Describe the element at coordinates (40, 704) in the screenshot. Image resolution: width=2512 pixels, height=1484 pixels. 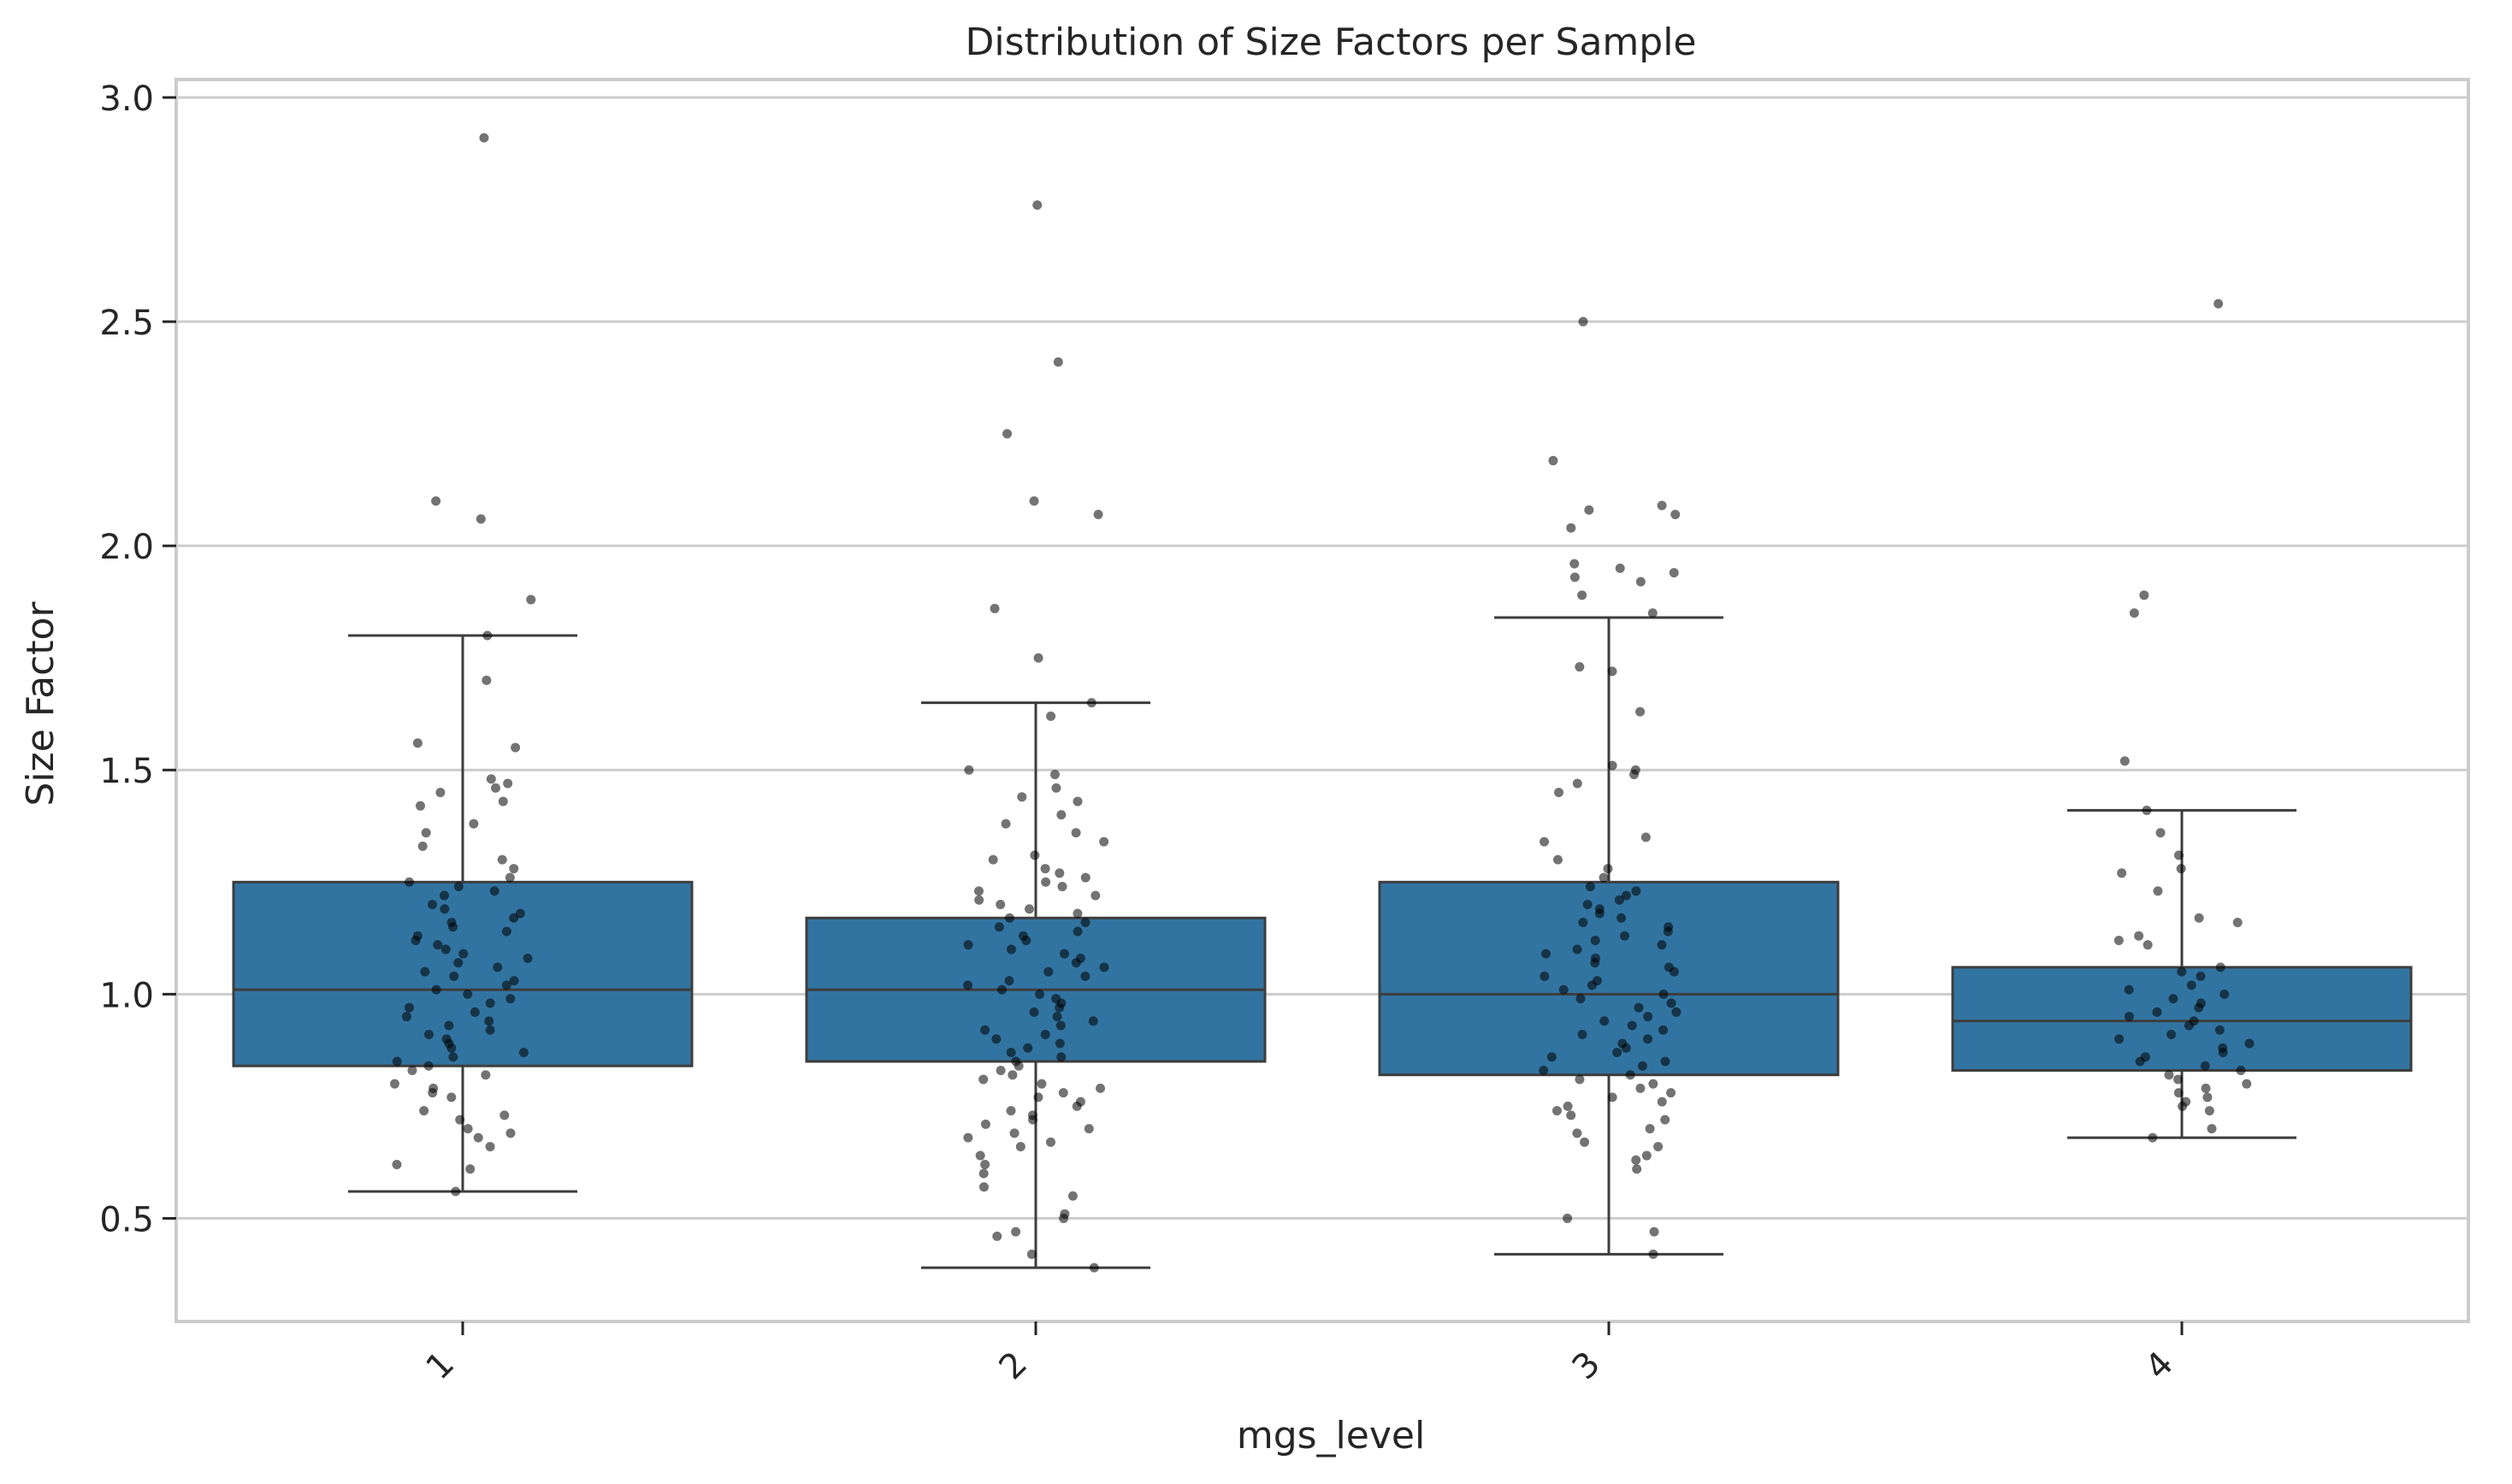
I see `y-axis-label: Size Factor` at that location.